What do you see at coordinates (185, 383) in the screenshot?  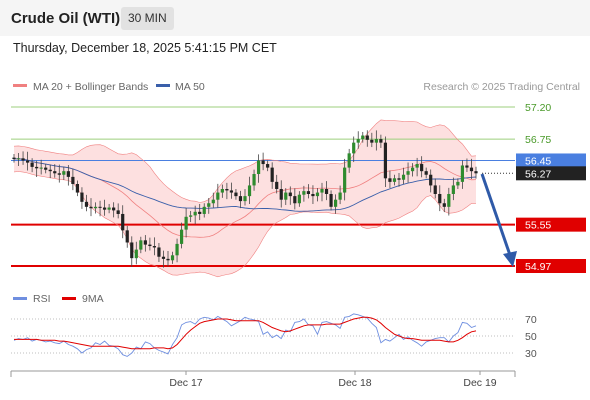 I see `time-axis-label: Dec 17` at bounding box center [185, 383].